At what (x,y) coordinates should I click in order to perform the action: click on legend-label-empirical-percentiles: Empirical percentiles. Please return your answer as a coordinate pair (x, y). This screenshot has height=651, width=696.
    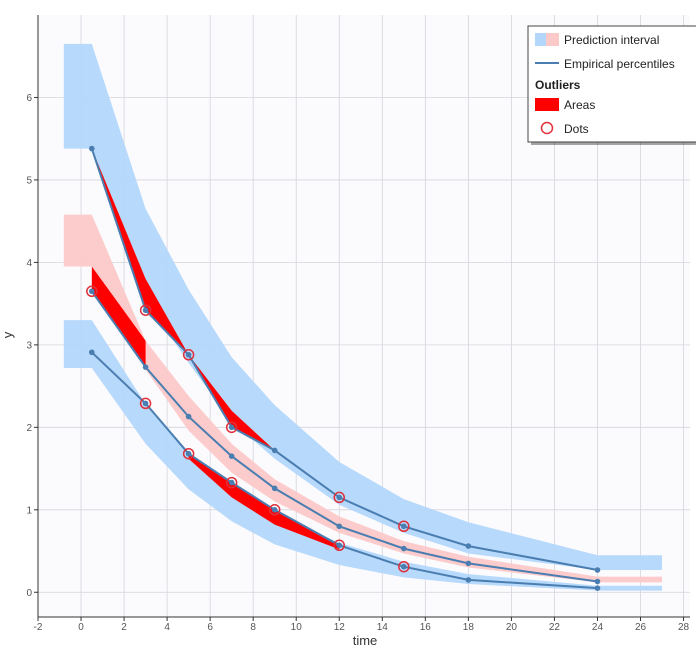
    Looking at the image, I should click on (619, 64).